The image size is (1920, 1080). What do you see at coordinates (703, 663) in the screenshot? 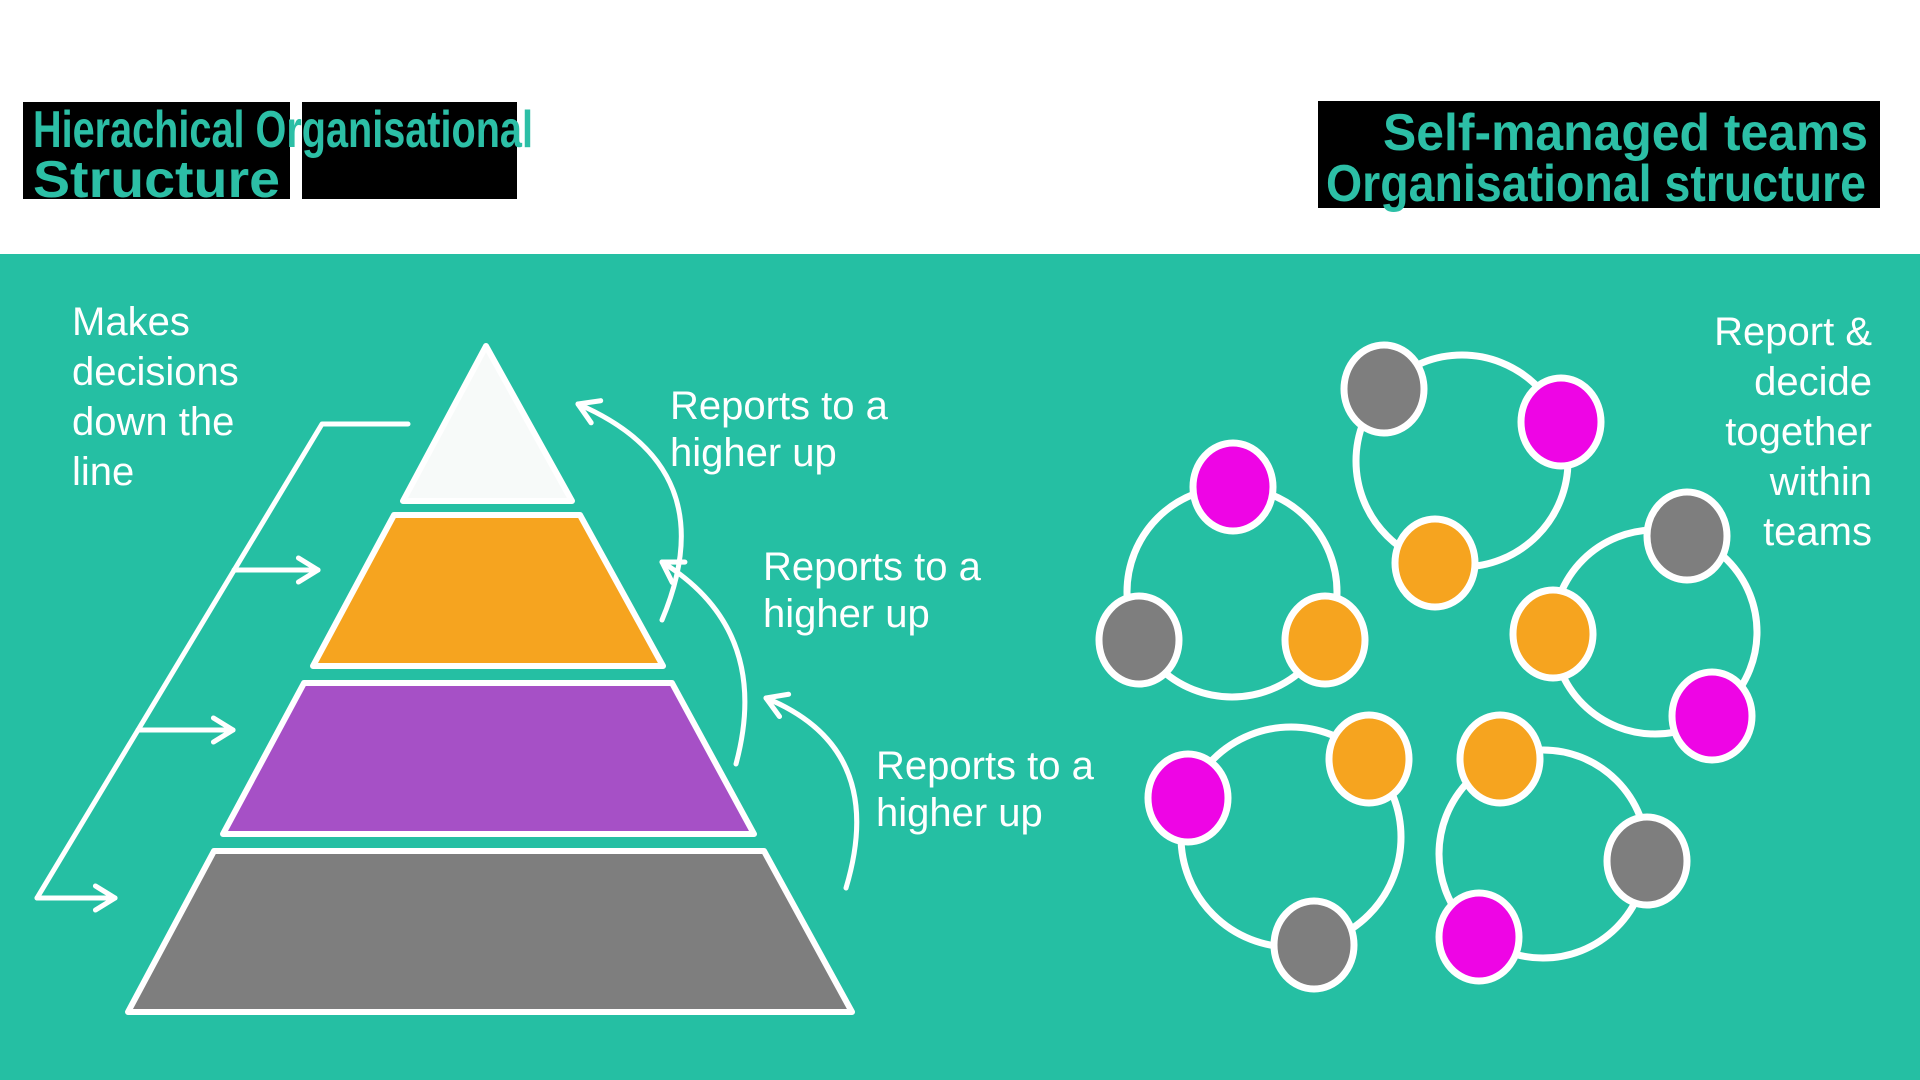
I see `report-arrow-middle` at bounding box center [703, 663].